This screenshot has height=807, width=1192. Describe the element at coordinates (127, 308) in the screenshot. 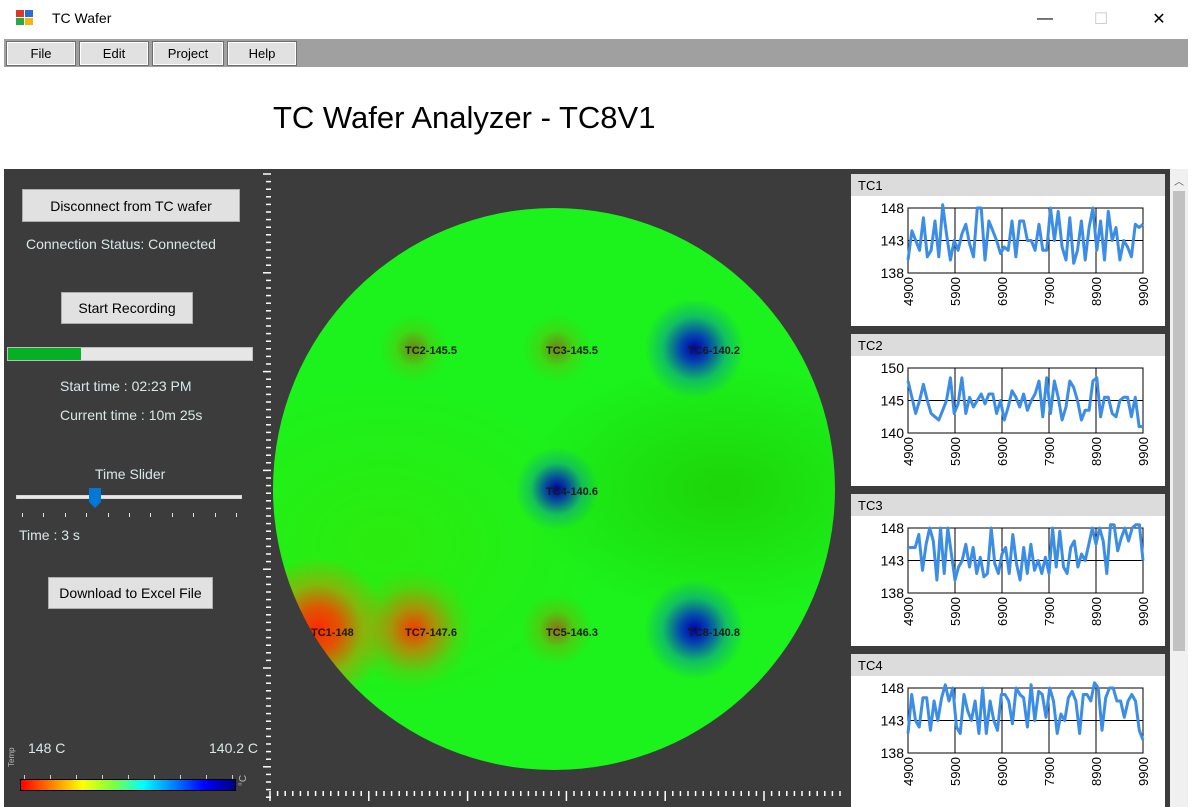

I see `start-recording-button: Start Recording` at that location.